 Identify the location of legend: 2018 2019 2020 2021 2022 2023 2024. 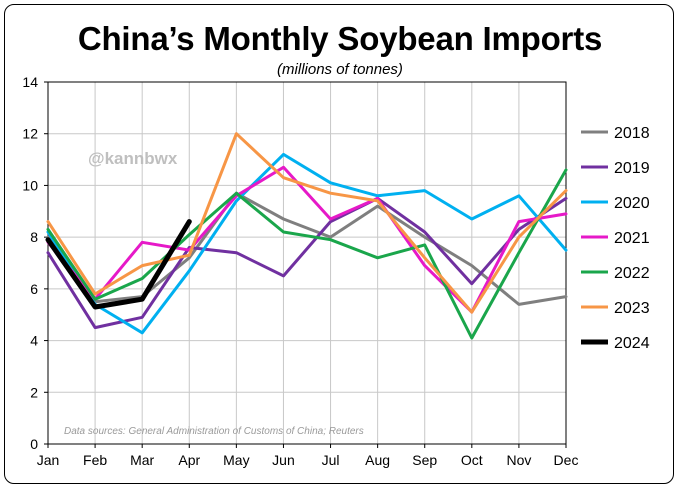
(615, 238).